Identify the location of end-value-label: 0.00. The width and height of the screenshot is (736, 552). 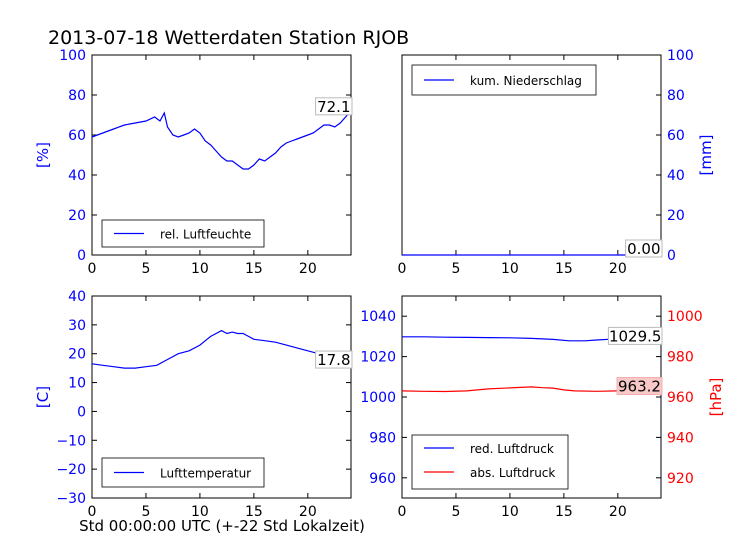
(643, 249).